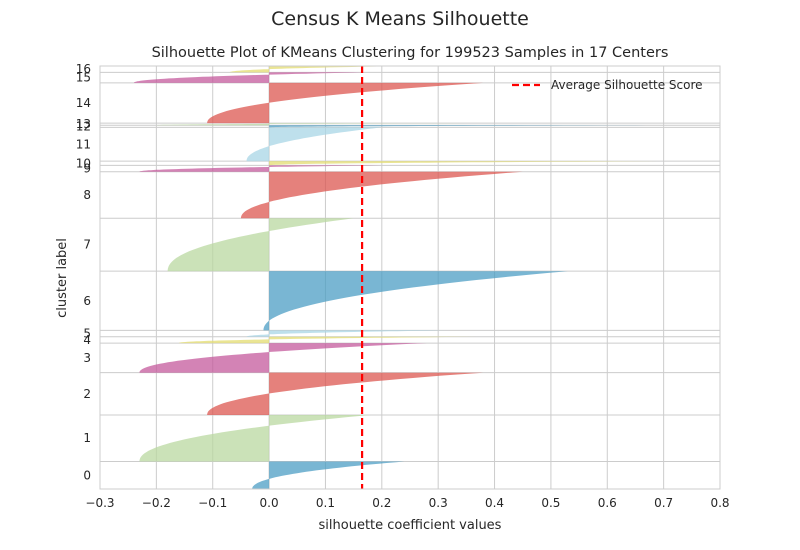 Image resolution: width=800 pixels, height=550 pixels. What do you see at coordinates (87, 438) in the screenshot?
I see `y-tick-label: 1` at bounding box center [87, 438].